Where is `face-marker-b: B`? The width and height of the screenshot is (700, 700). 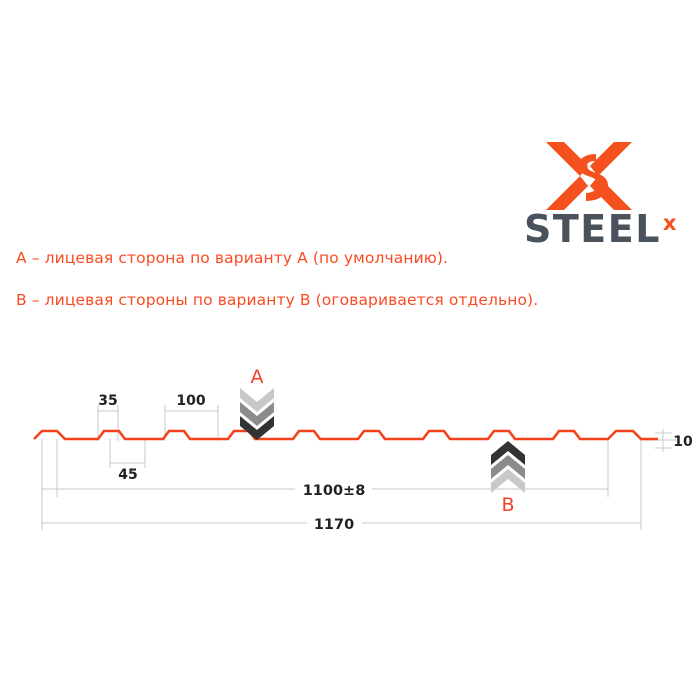
face-marker-b: B is located at coordinates (508, 478).